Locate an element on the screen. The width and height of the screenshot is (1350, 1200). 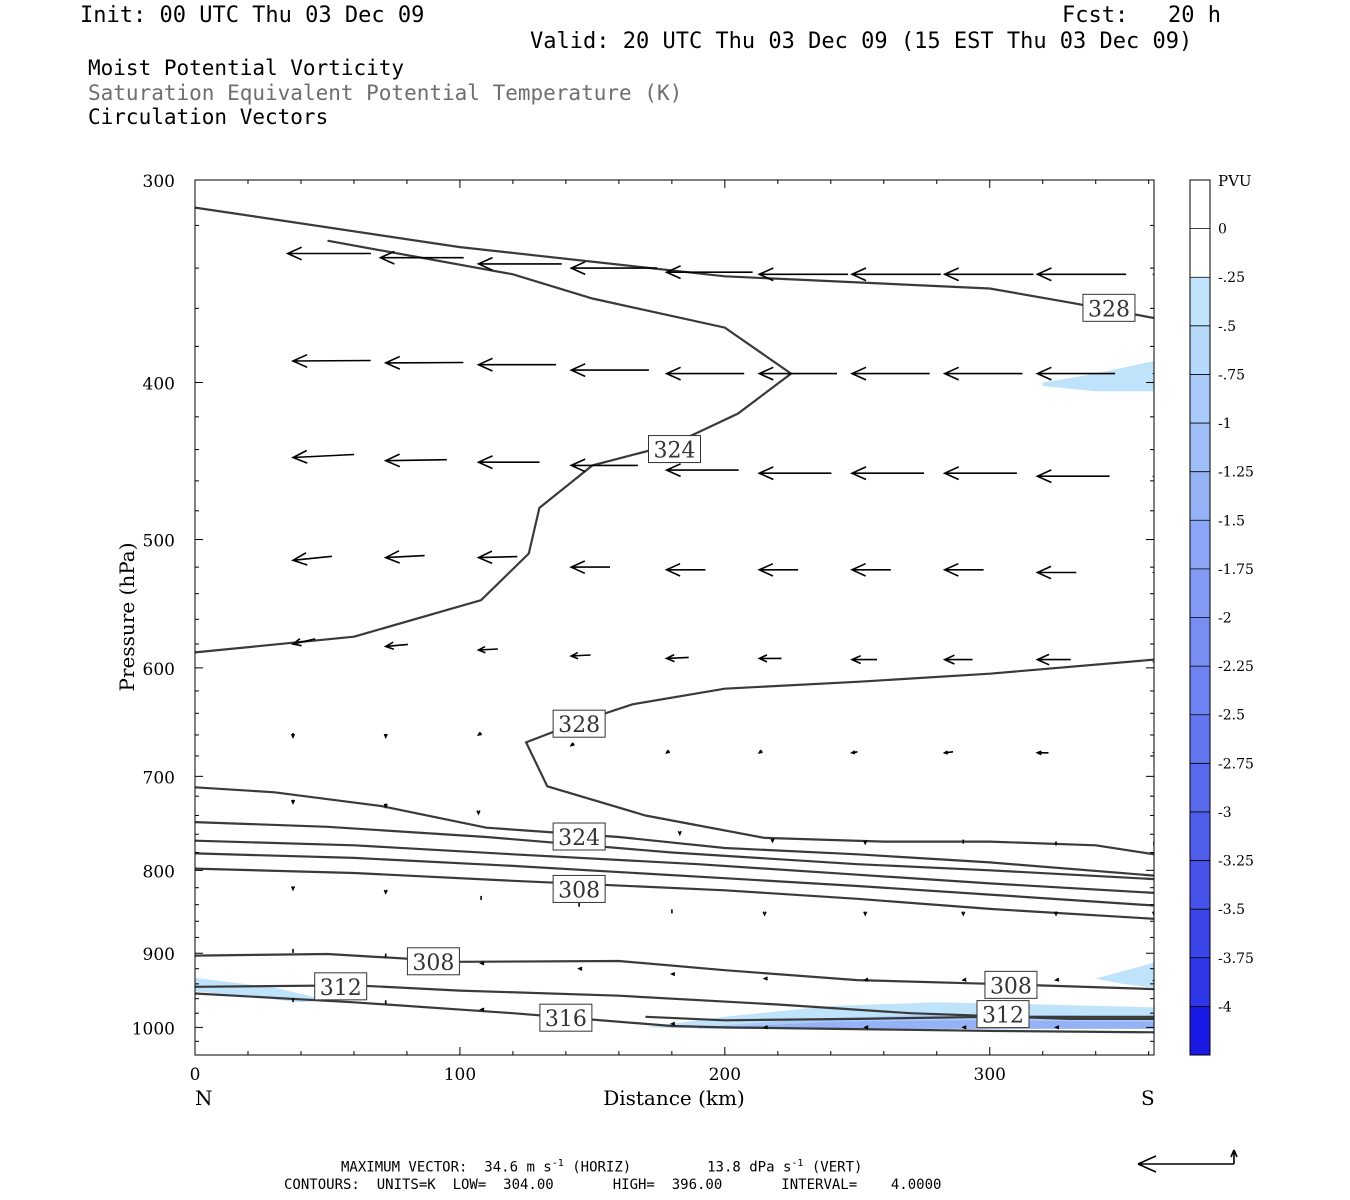
colorbar-label-1: -.25 is located at coordinates (1231, 278).